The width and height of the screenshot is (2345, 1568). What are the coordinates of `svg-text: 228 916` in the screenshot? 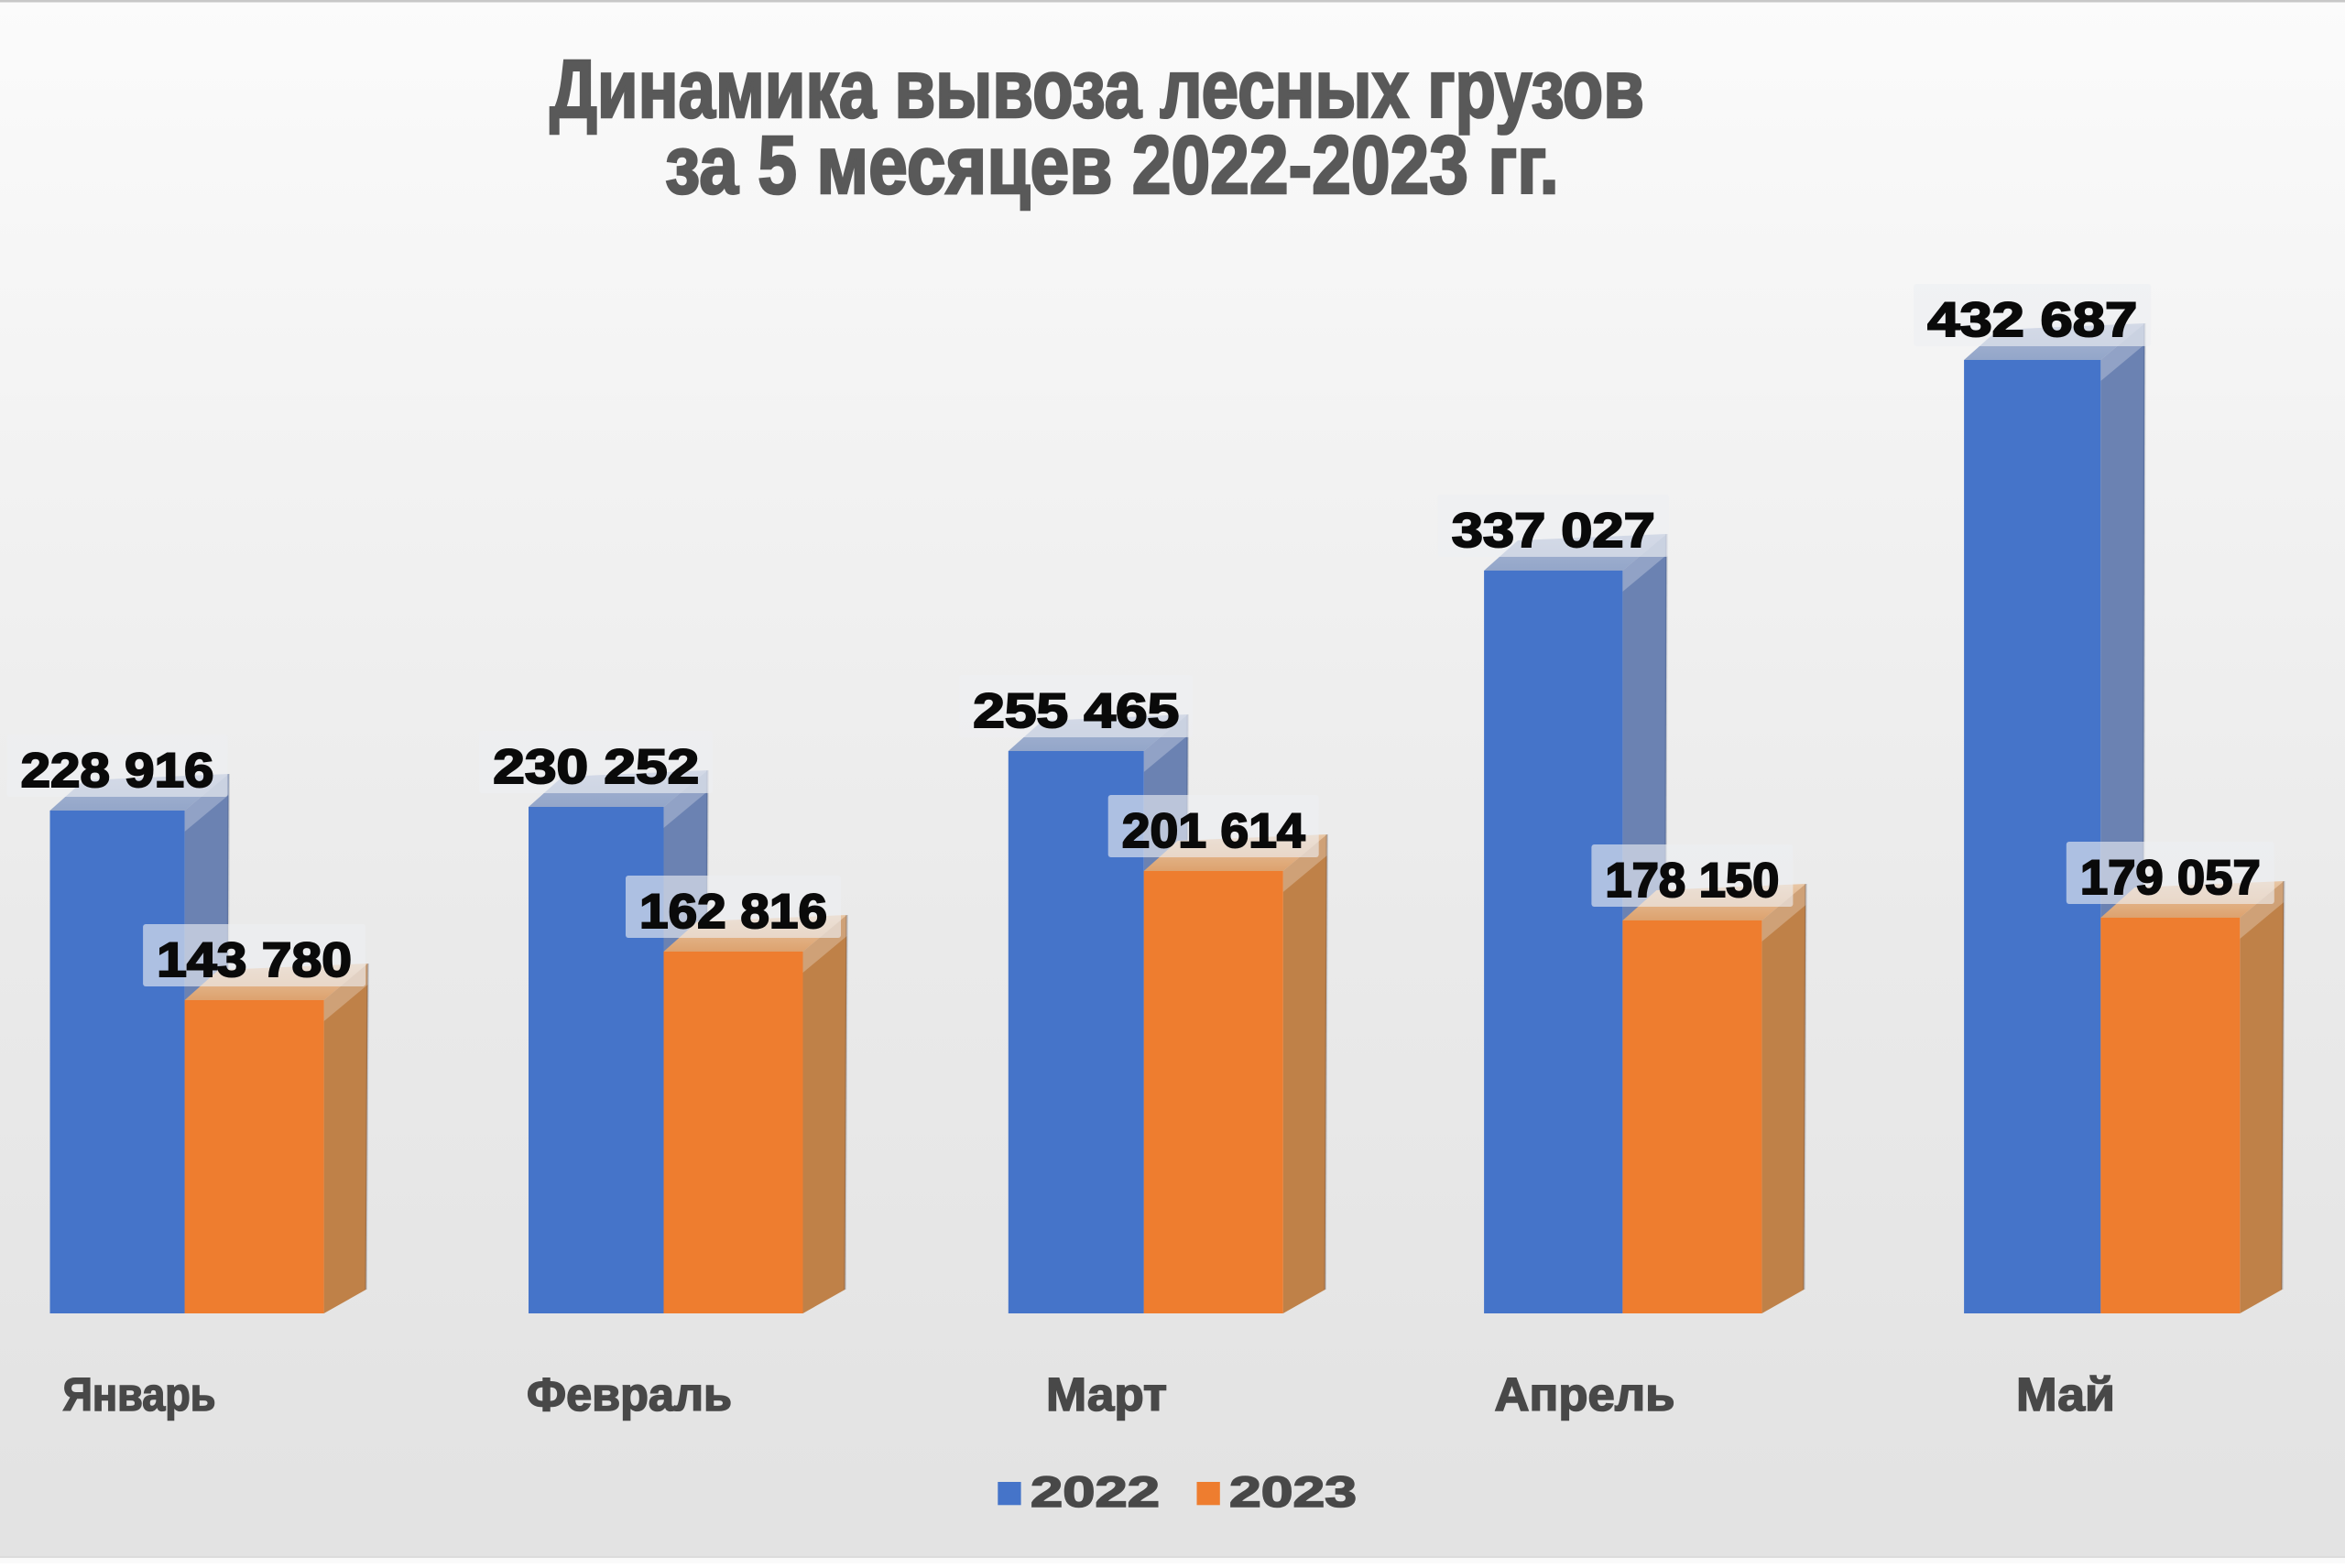 It's located at (117, 770).